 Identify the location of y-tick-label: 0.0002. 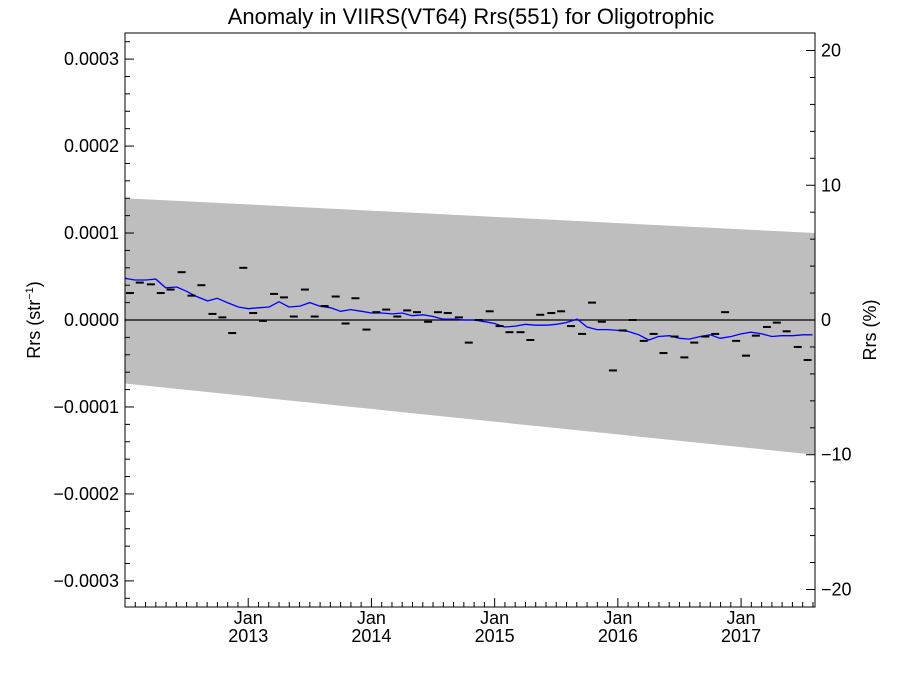
(91, 146).